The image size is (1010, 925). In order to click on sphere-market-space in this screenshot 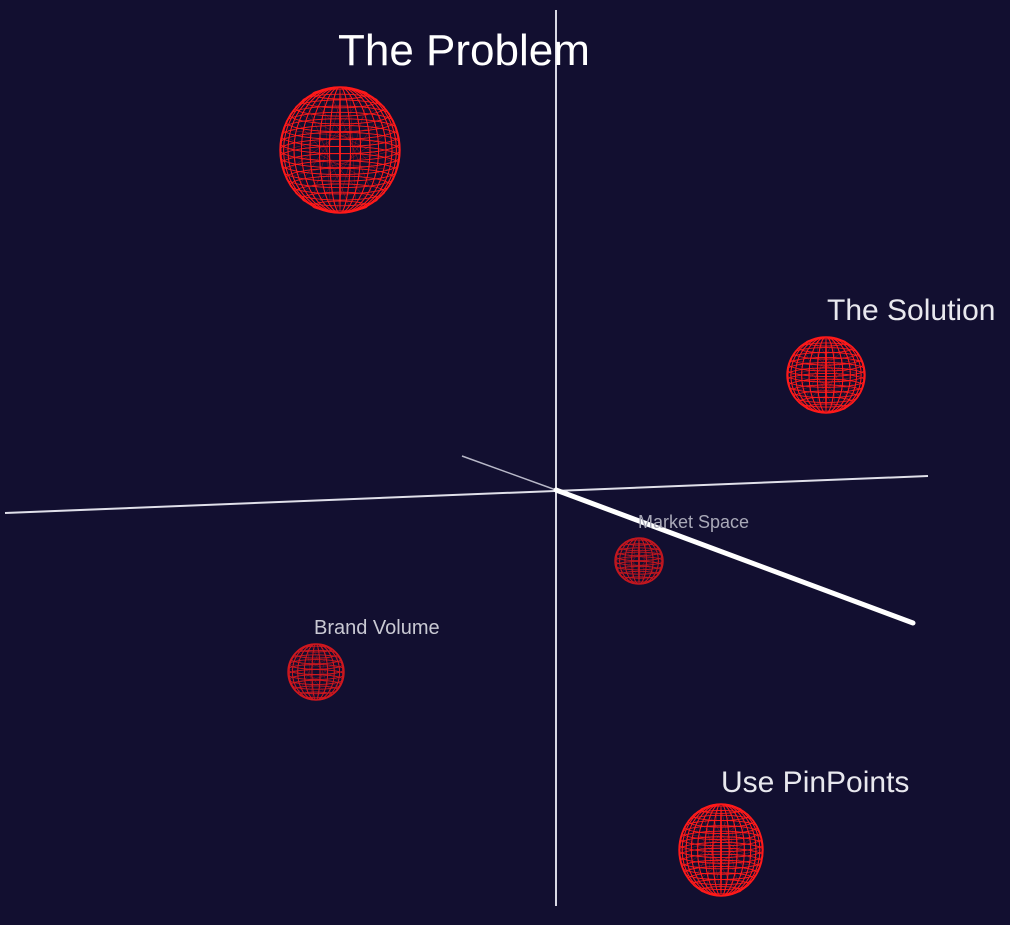, I will do `click(639, 561)`.